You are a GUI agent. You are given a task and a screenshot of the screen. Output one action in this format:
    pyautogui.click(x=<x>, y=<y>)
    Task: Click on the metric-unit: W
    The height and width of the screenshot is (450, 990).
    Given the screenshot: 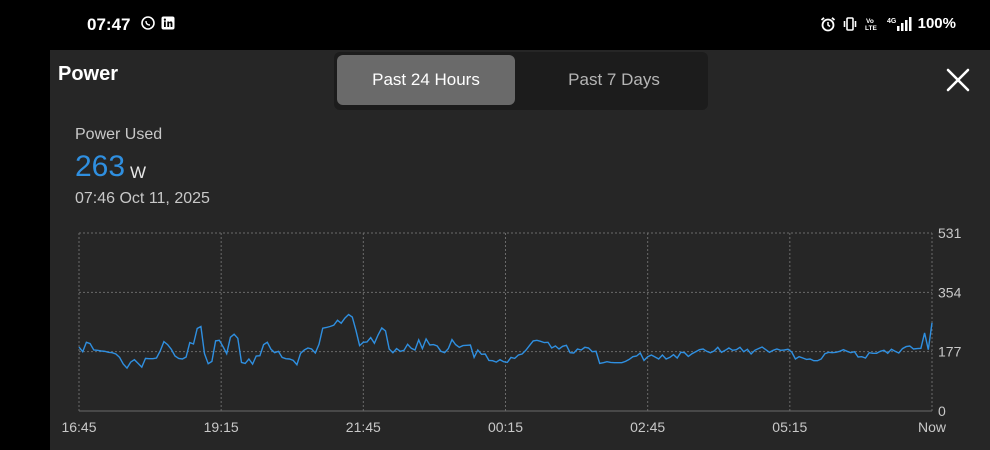 What is the action you would take?
    pyautogui.click(x=138, y=172)
    